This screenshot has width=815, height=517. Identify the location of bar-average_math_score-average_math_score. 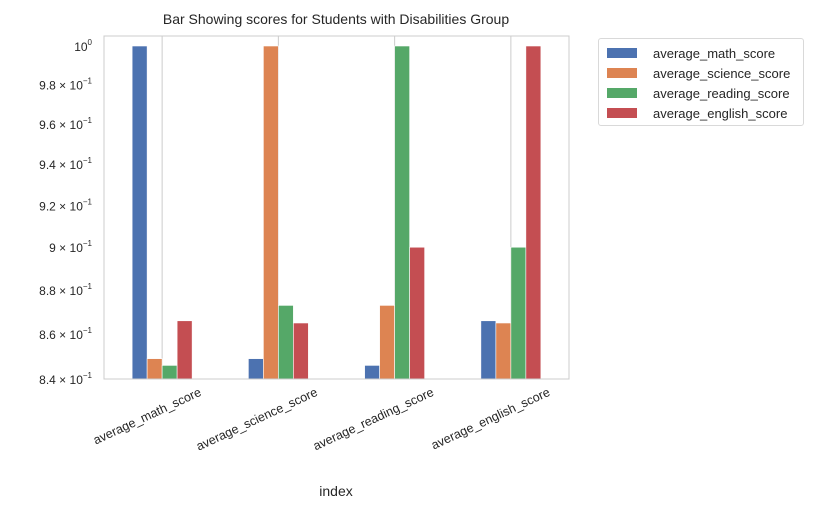
(139, 212).